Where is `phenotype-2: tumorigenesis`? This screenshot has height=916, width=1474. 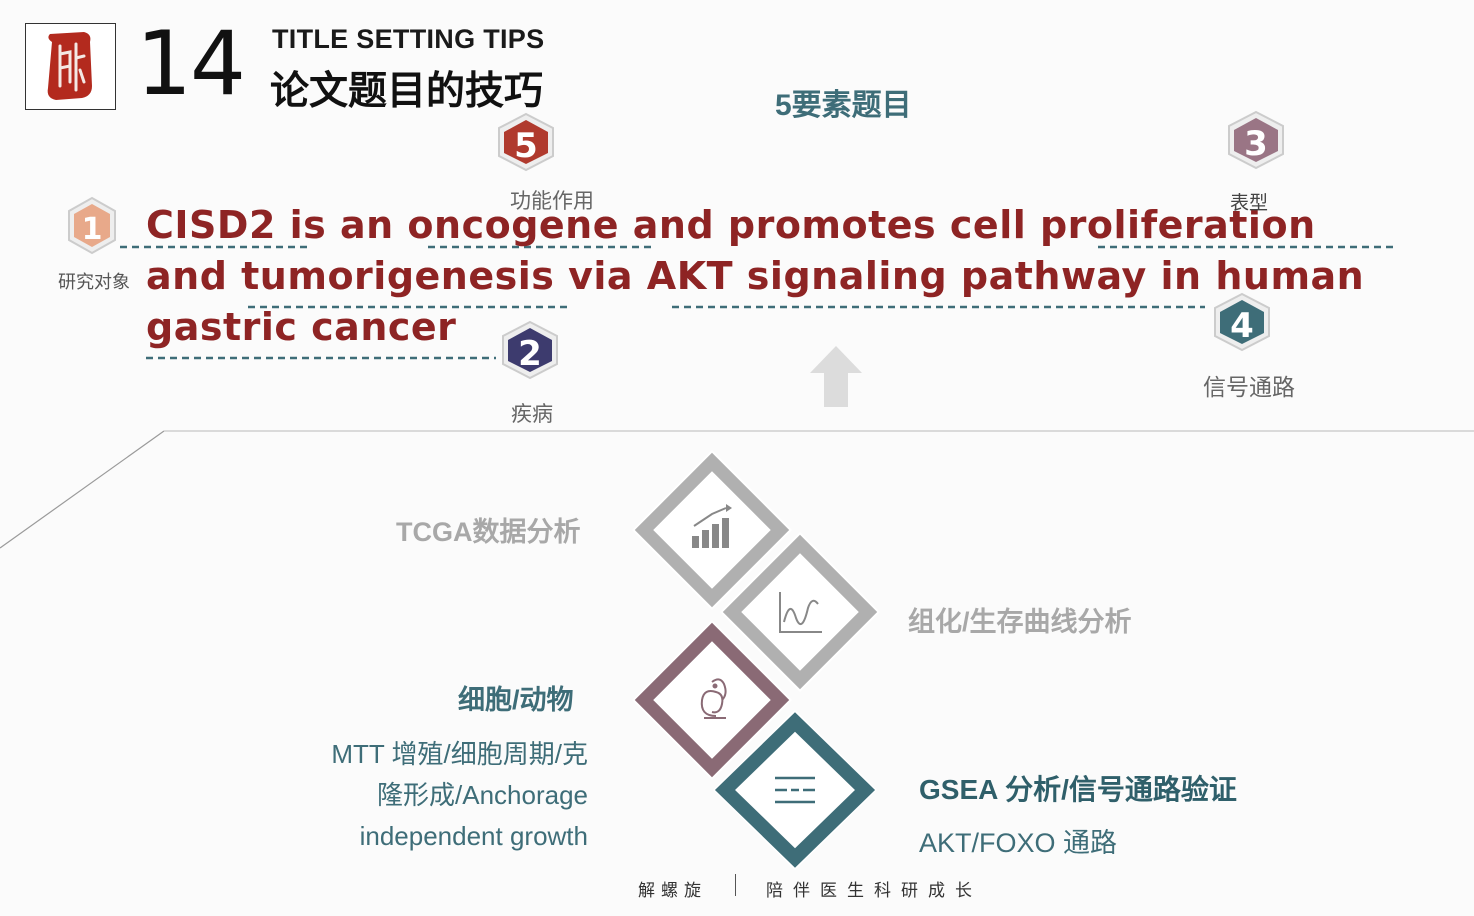 phenotype-2: tumorigenesis is located at coordinates (398, 276).